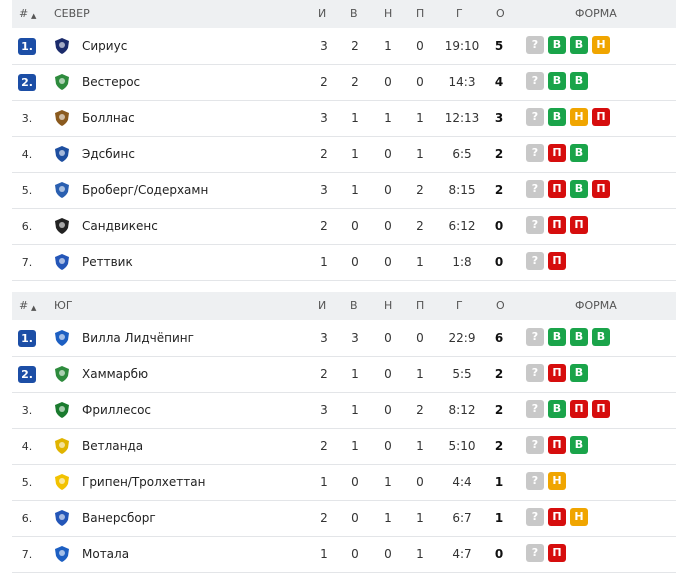  Describe the element at coordinates (596, 305) in the screenshot. I see `form-column-header: ФОРМА` at that location.